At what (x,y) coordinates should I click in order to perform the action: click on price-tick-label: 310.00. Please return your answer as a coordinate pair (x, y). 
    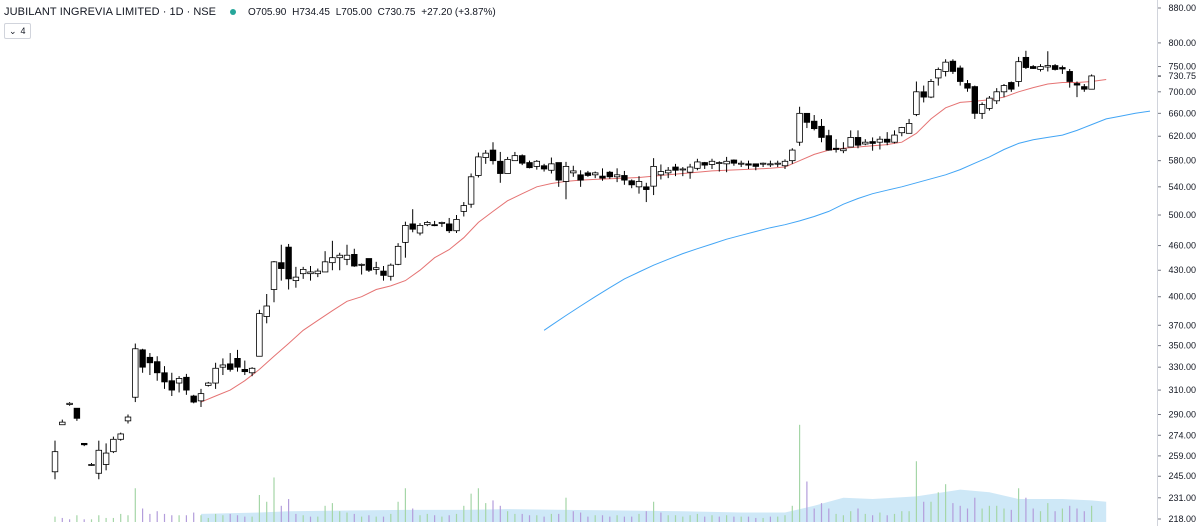
    Looking at the image, I should click on (1182, 390).